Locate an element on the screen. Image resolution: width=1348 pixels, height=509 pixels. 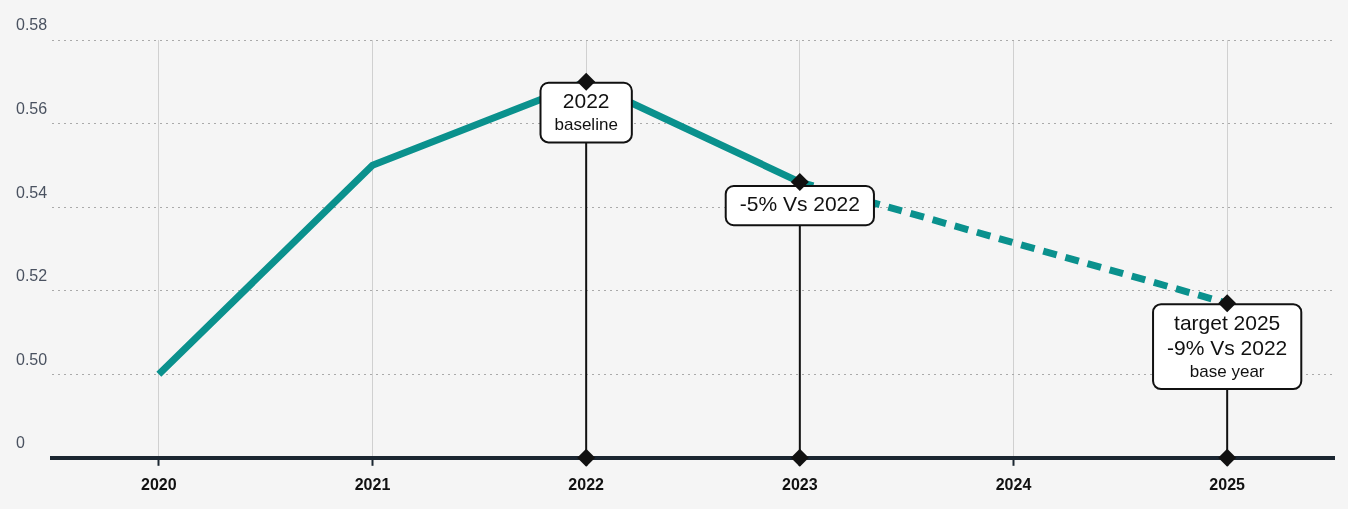
x-tick-label: 2023 is located at coordinates (800, 484).